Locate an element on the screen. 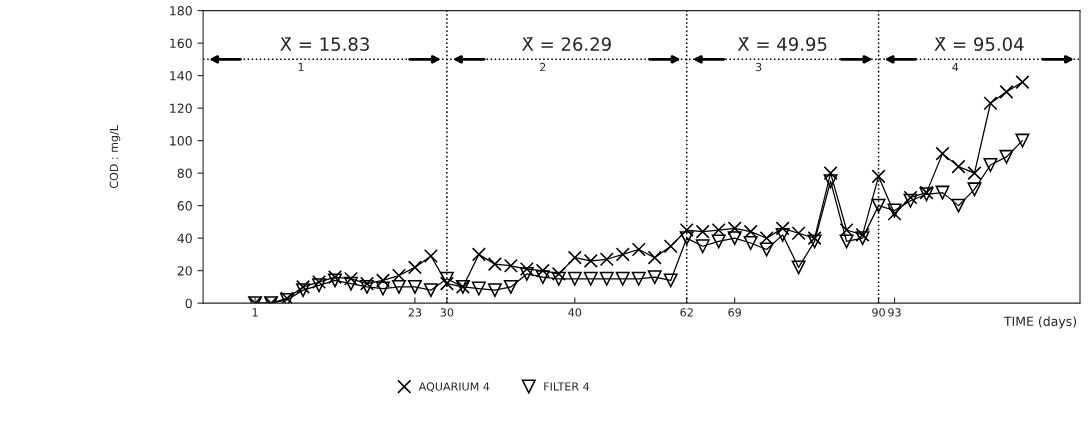  x-tick-label: 30 is located at coordinates (447, 312).